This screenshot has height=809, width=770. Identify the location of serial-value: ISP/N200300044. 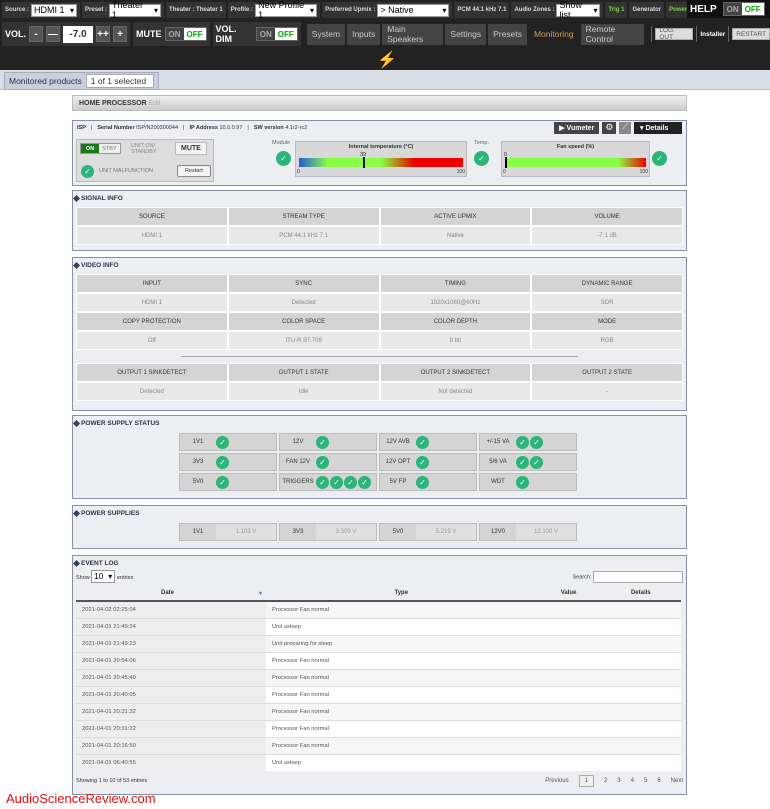
(157, 128).